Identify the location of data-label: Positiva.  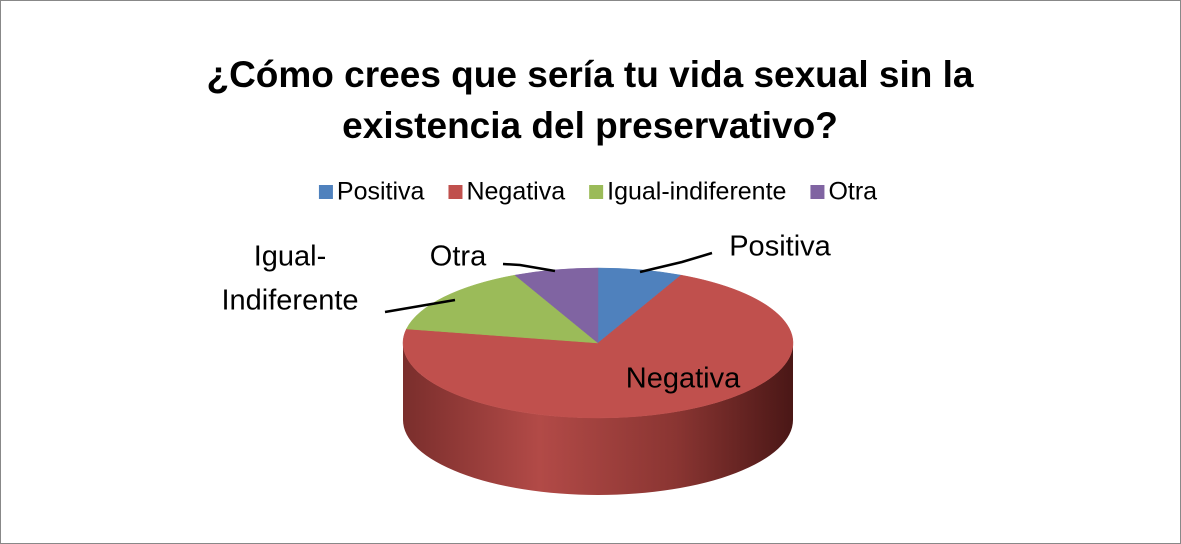
(780, 247).